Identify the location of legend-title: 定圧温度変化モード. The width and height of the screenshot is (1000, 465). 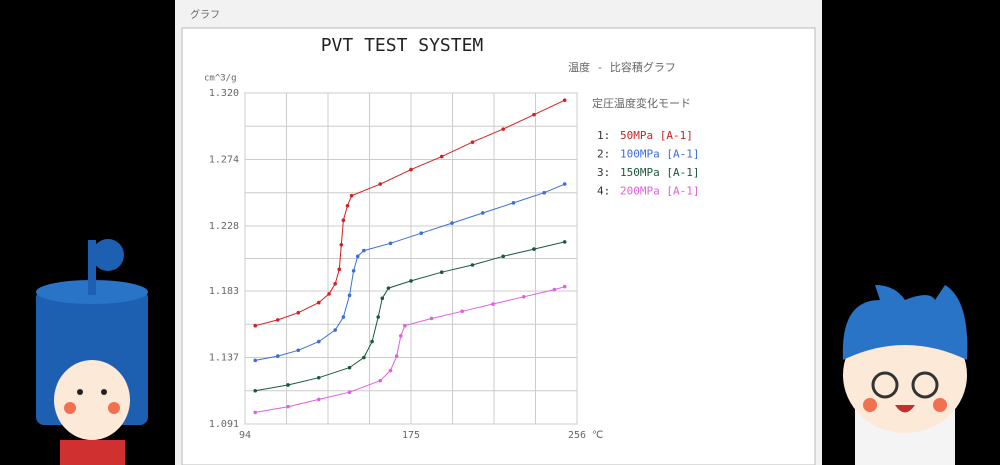
(641, 103).